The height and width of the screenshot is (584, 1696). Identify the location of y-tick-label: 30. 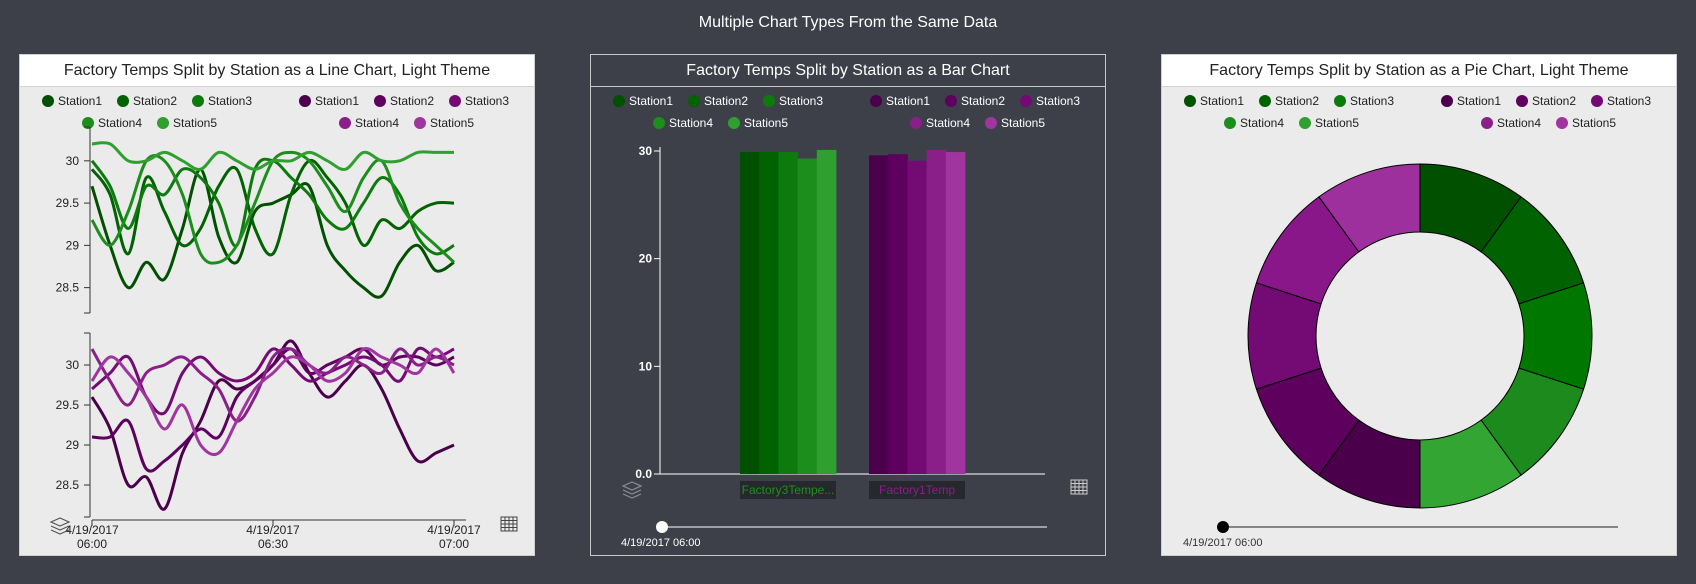
(73, 365).